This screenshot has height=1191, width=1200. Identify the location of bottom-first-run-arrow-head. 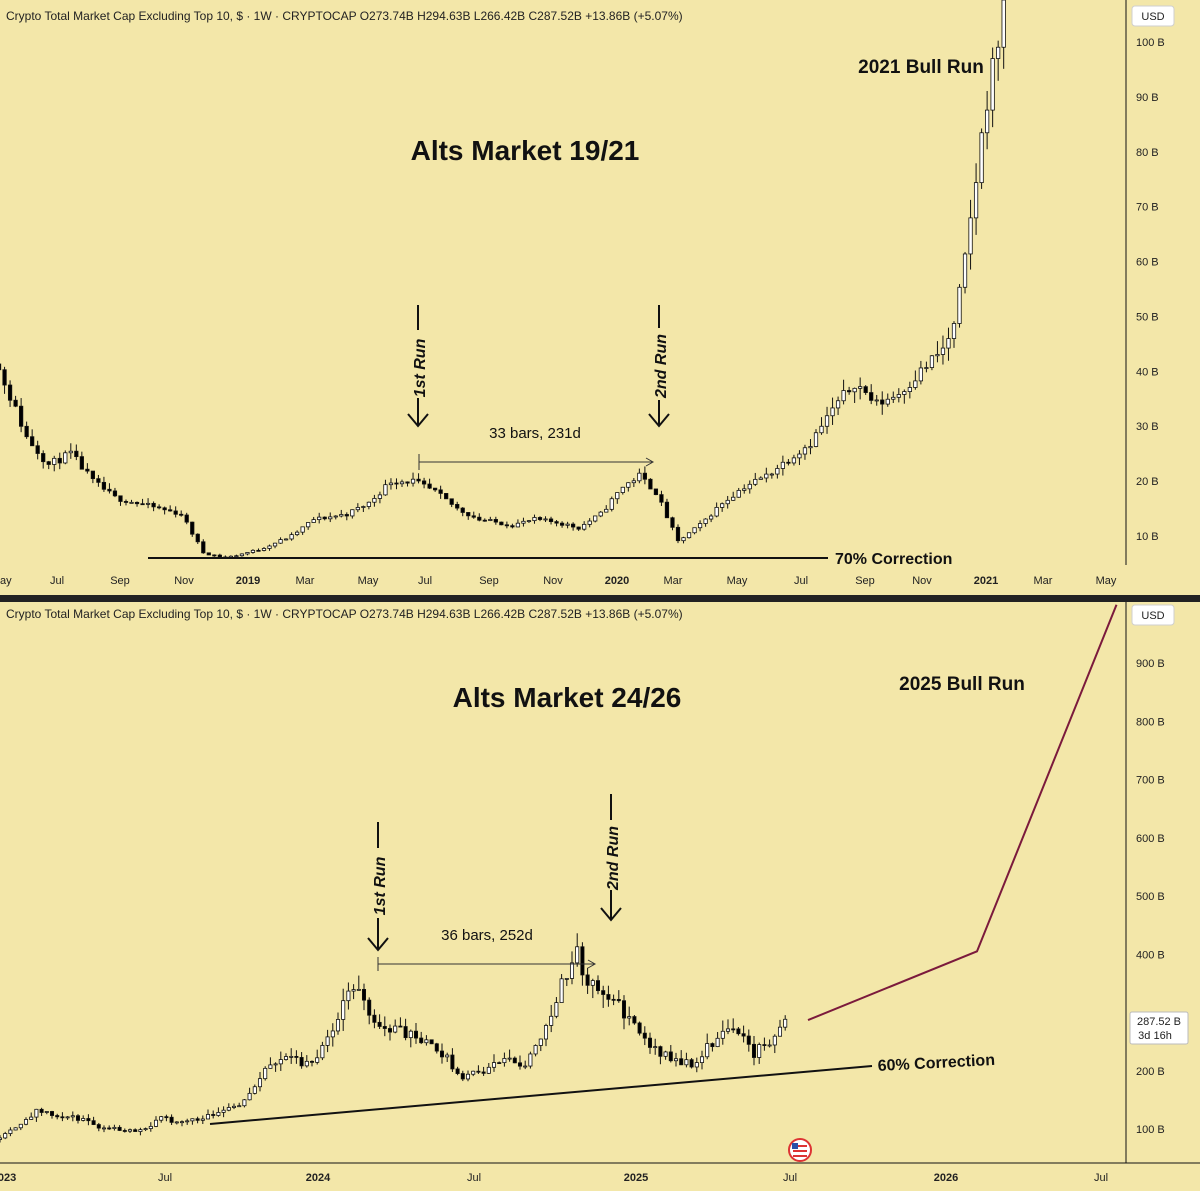
(378, 944).